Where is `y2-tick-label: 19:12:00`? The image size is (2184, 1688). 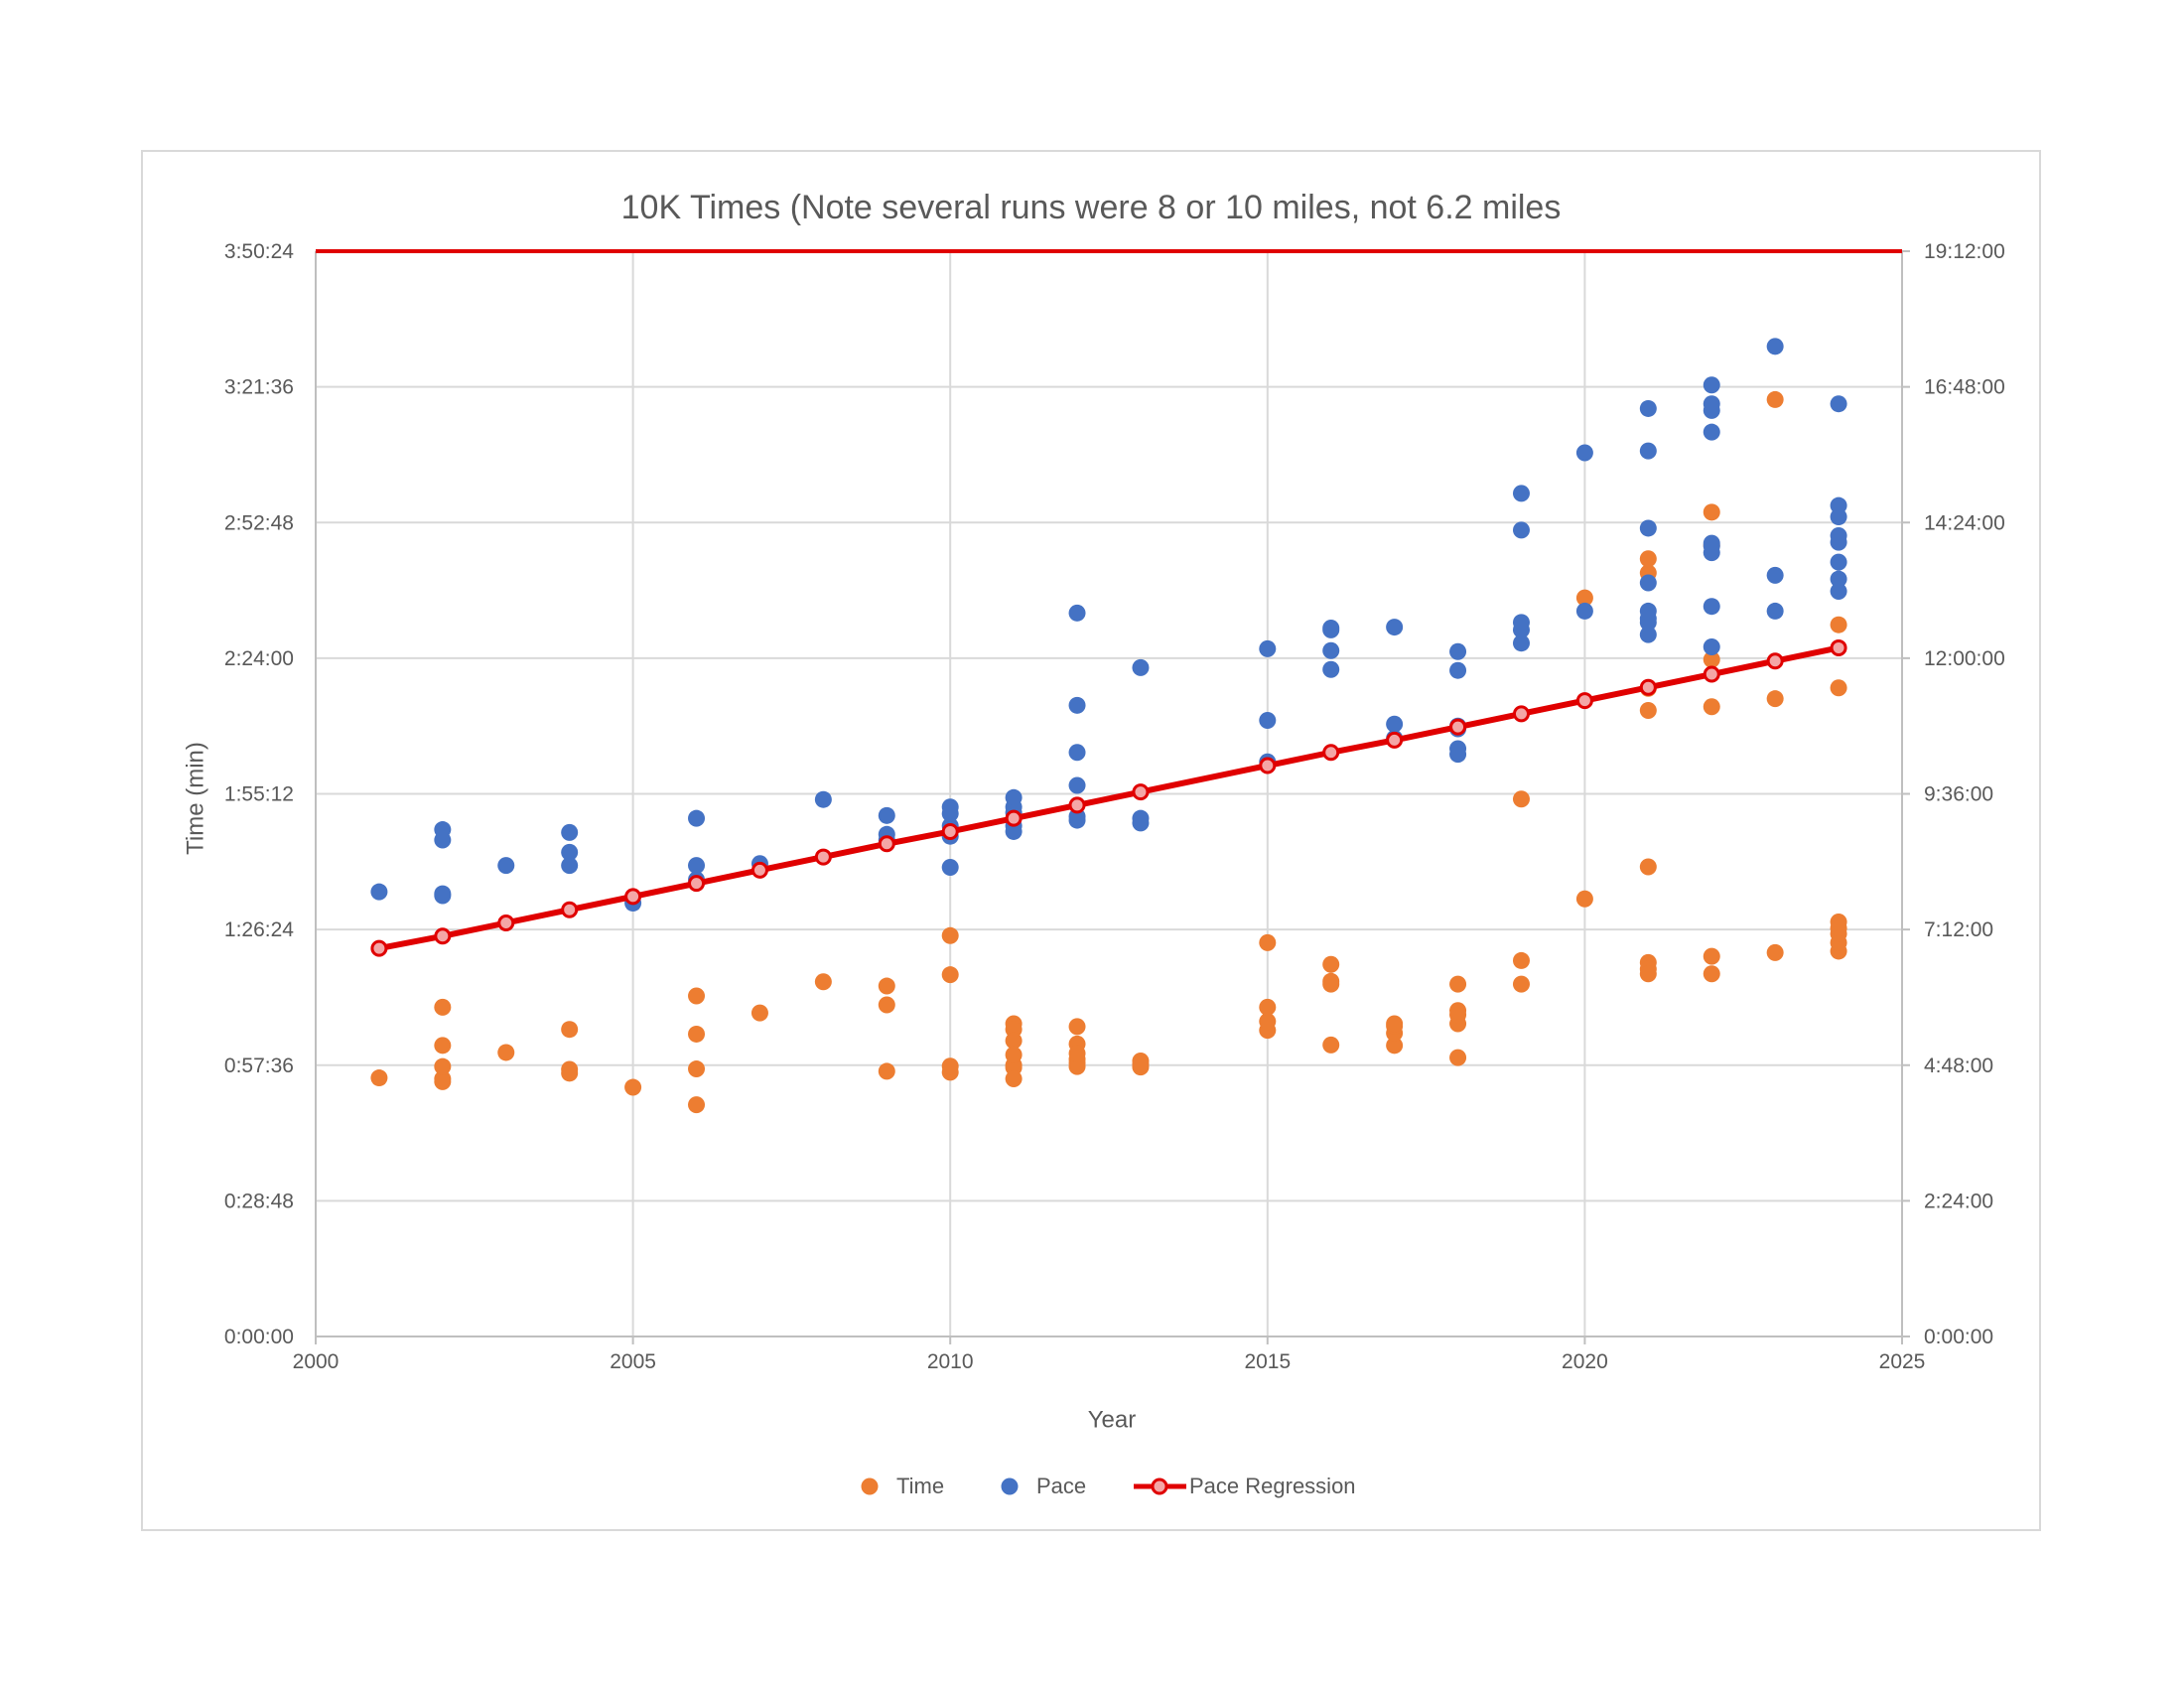 y2-tick-label: 19:12:00 is located at coordinates (1964, 251).